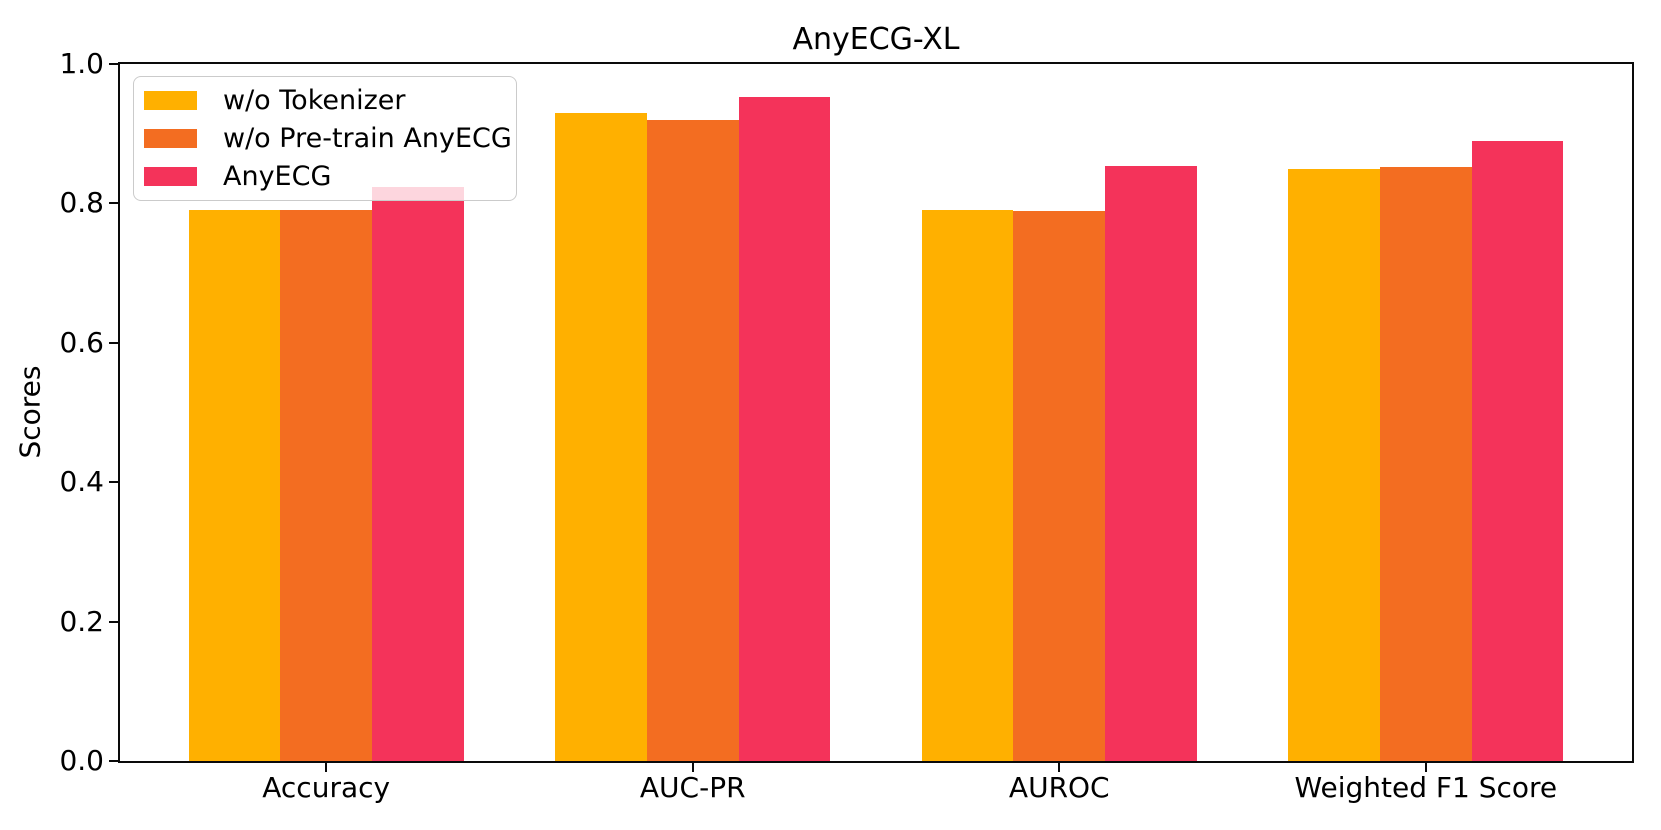 This screenshot has height=830, width=1661. I want to click on y-tick-label: 0.4, so click(81, 482).